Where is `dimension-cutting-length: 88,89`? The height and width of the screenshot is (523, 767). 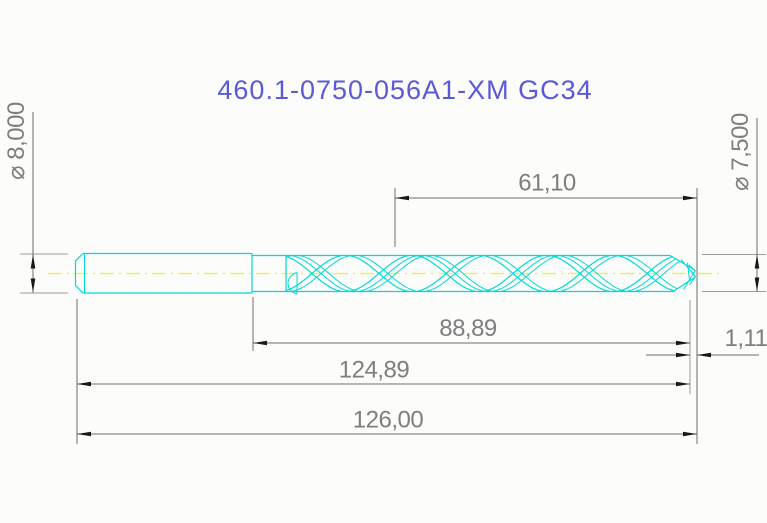 dimension-cutting-length: 88,89 is located at coordinates (471, 324).